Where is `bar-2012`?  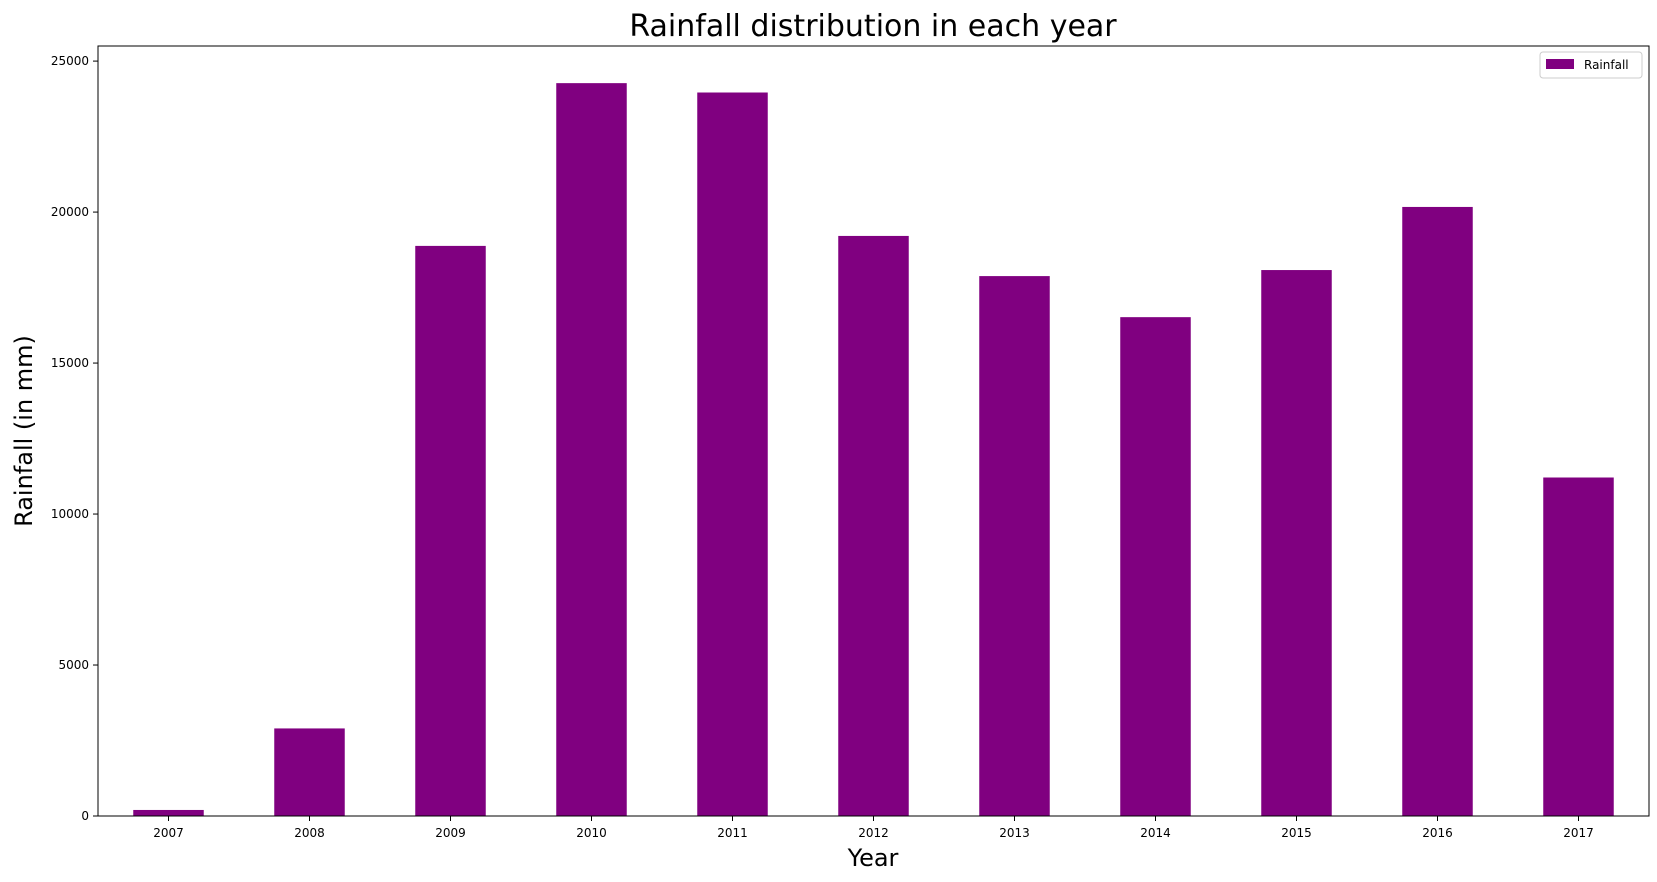 bar-2012 is located at coordinates (873, 525).